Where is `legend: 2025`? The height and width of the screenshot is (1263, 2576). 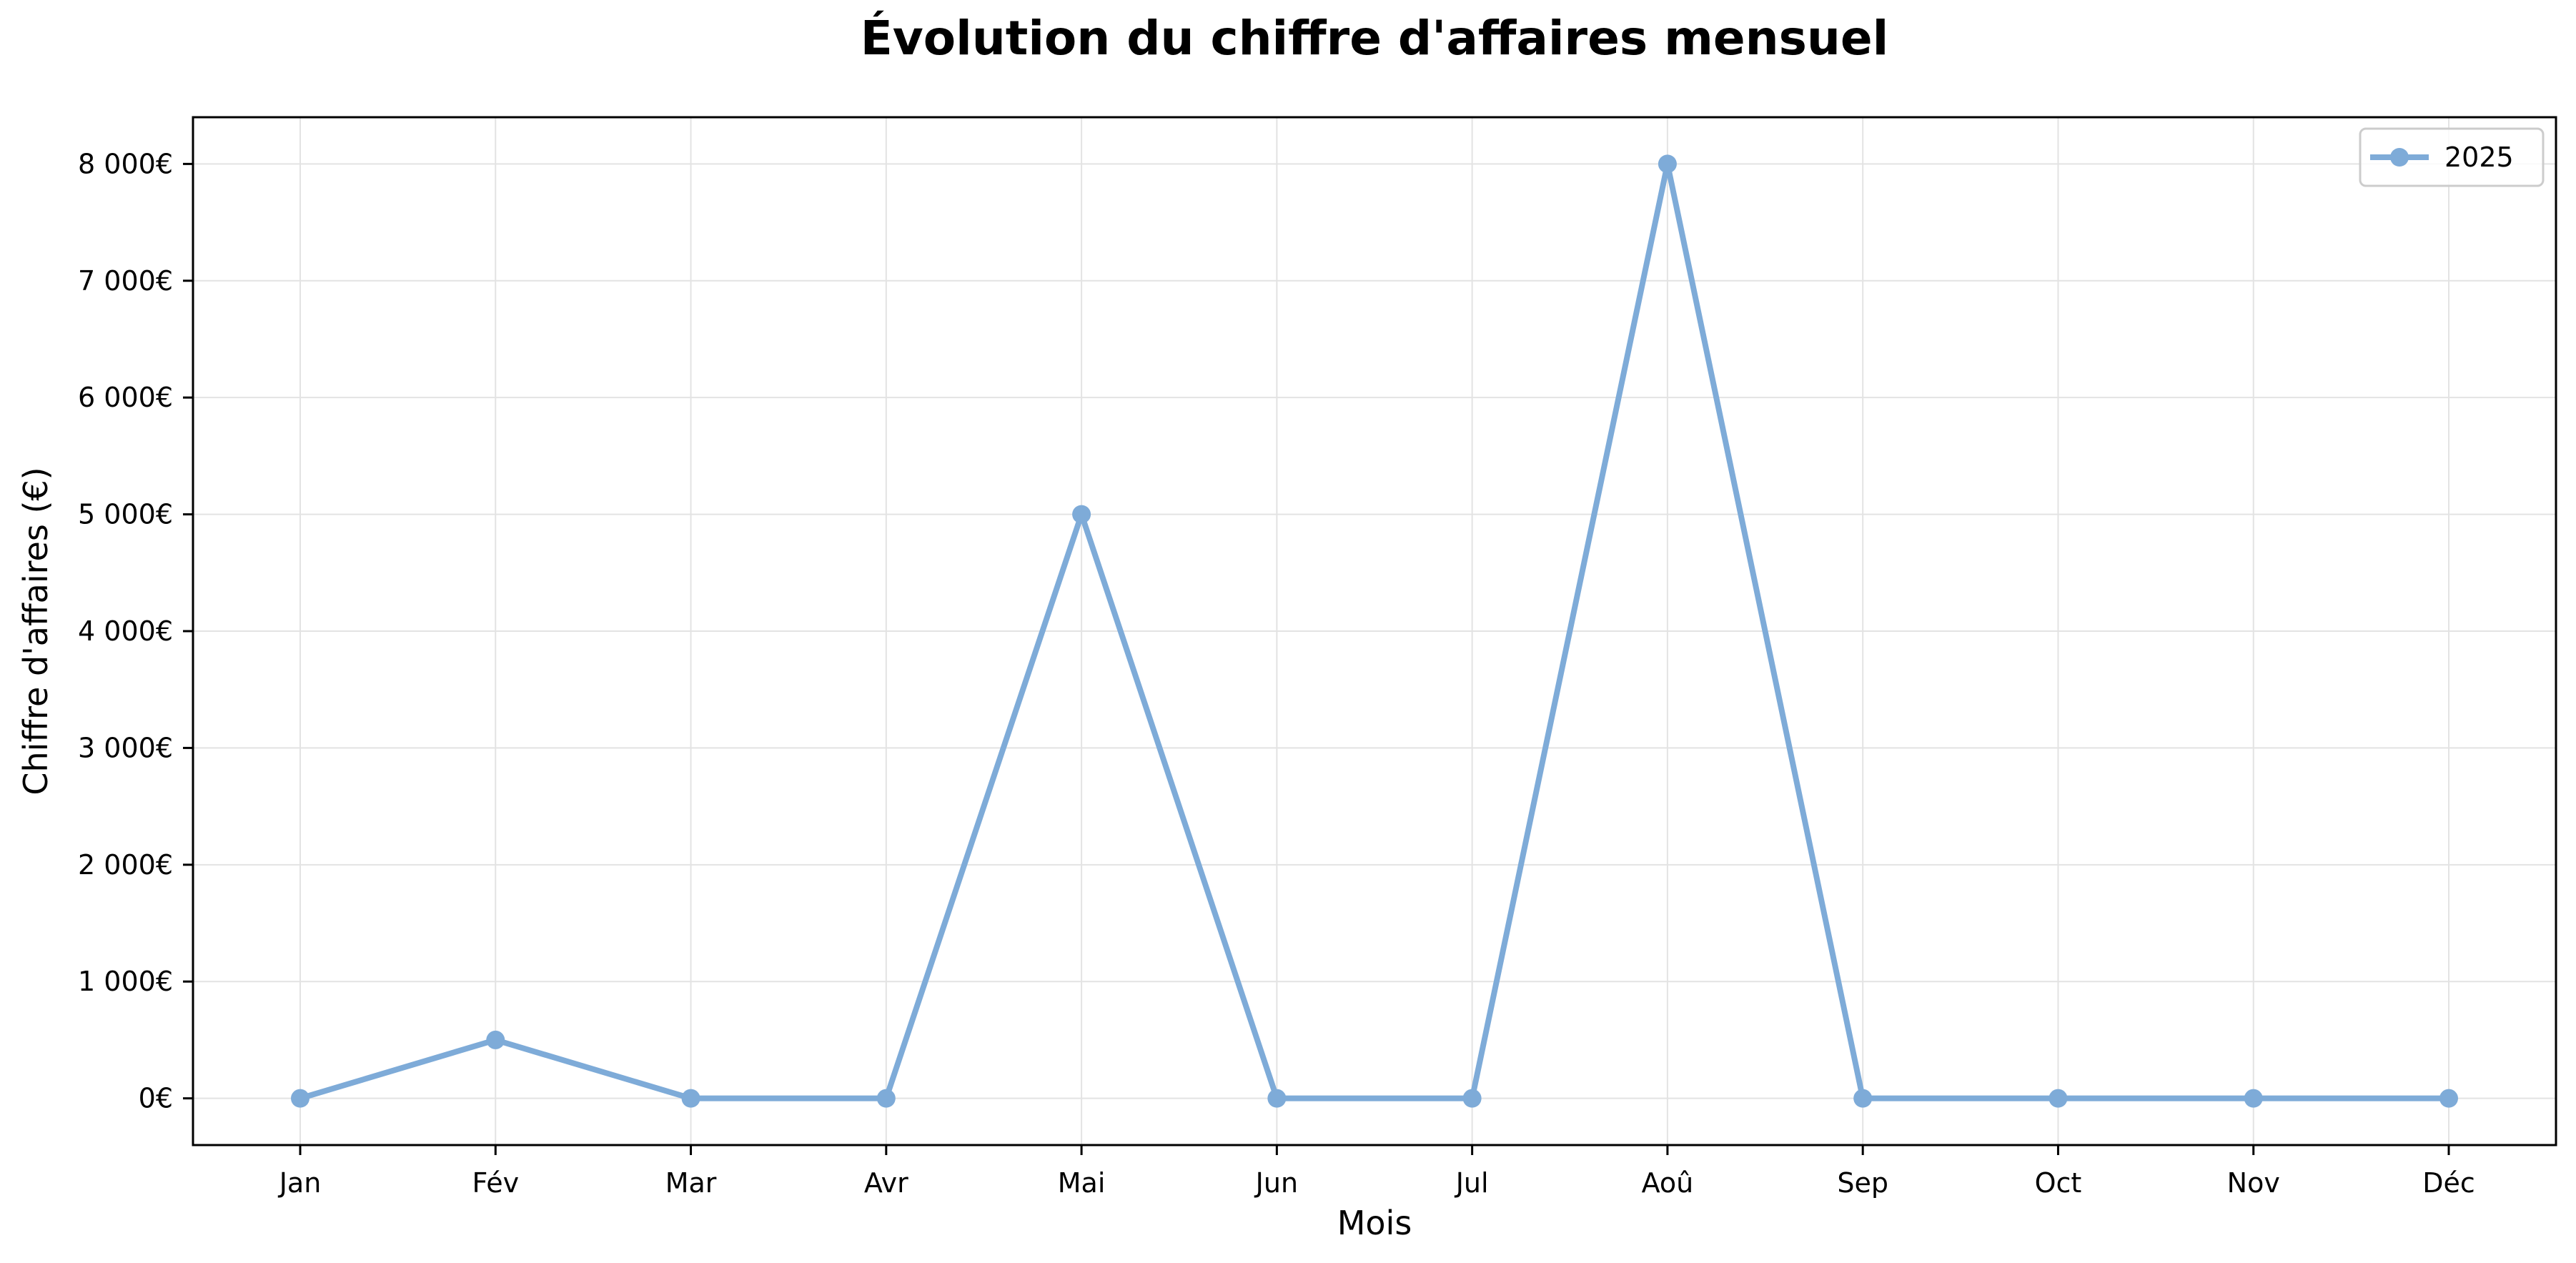 legend: 2025 is located at coordinates (2452, 157).